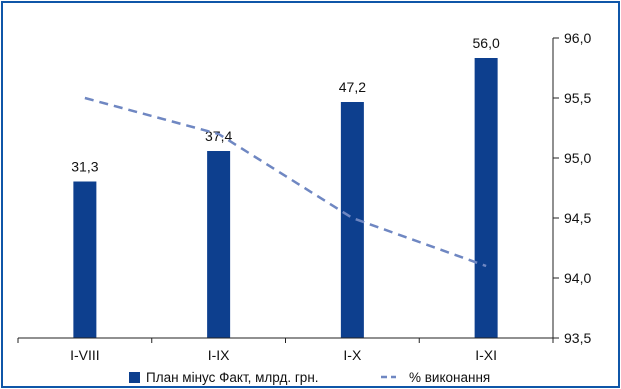 The height and width of the screenshot is (389, 621). I want to click on right-tick-label: 95,5, so click(577, 98).